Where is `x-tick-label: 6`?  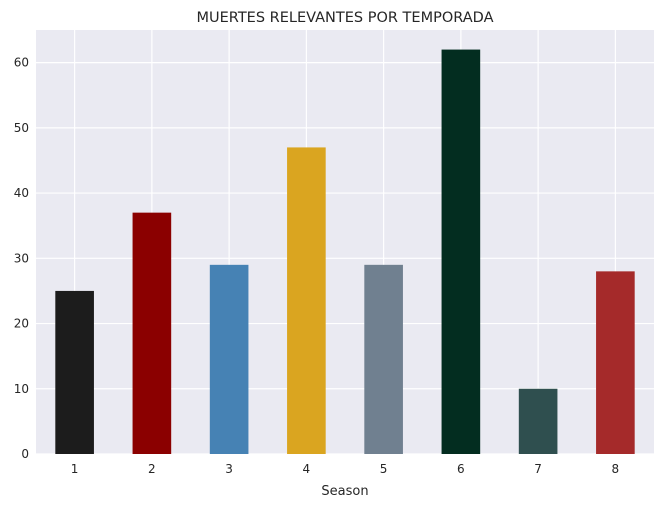
x-tick-label: 6 is located at coordinates (461, 469).